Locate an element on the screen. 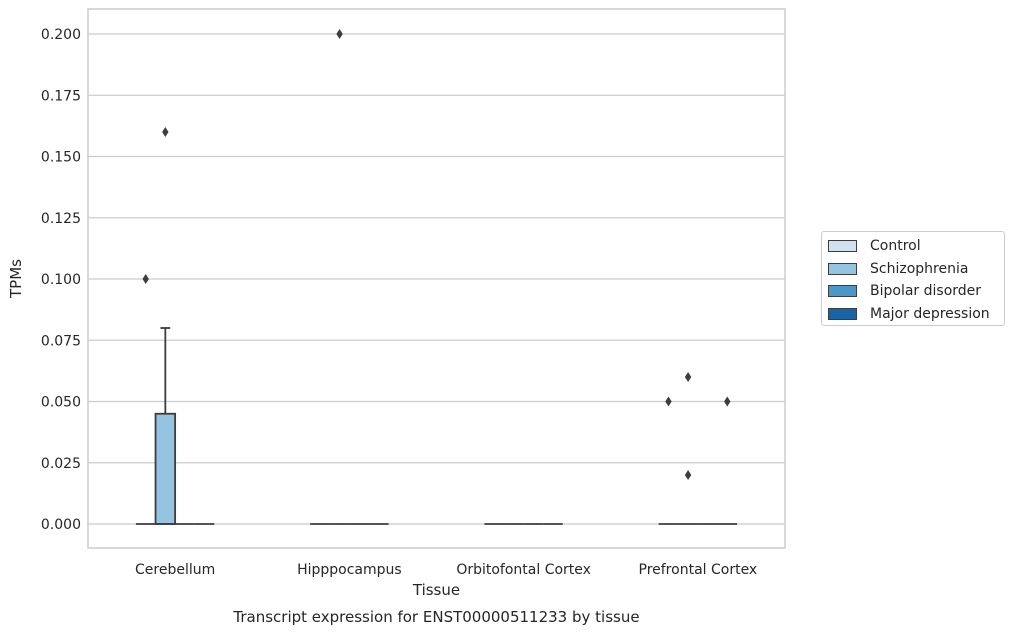 This screenshot has width=1017, height=634. legend-item: Bipolar disorder is located at coordinates (904, 291).